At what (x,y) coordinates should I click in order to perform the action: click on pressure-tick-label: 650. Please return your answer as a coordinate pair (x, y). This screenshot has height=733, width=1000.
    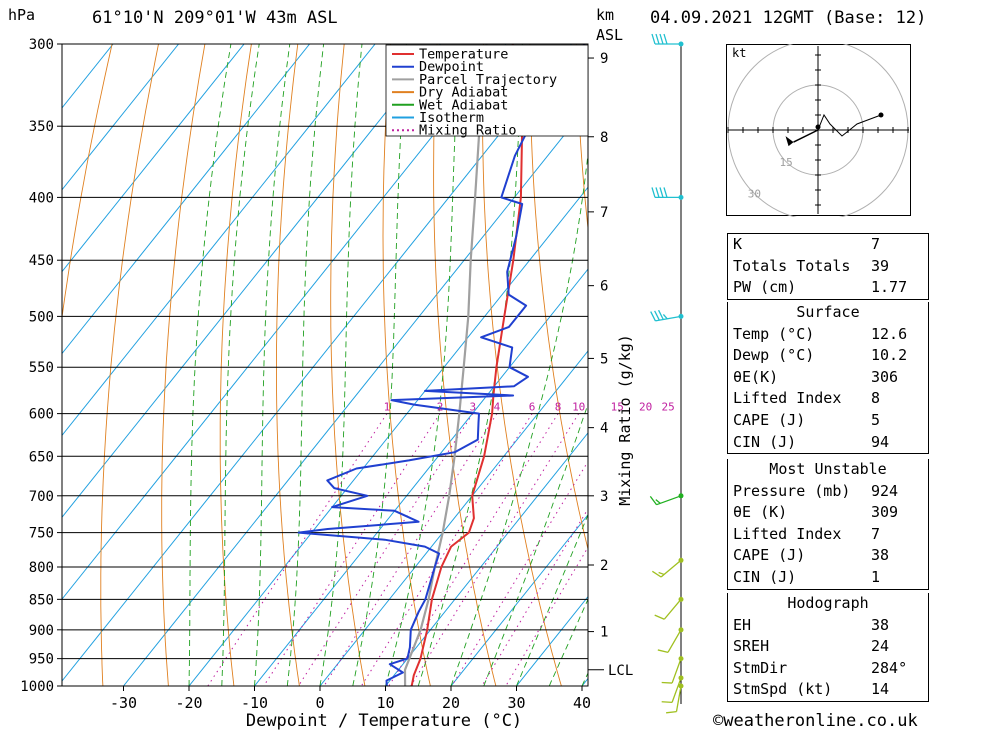
    Looking at the image, I should click on (41, 457).